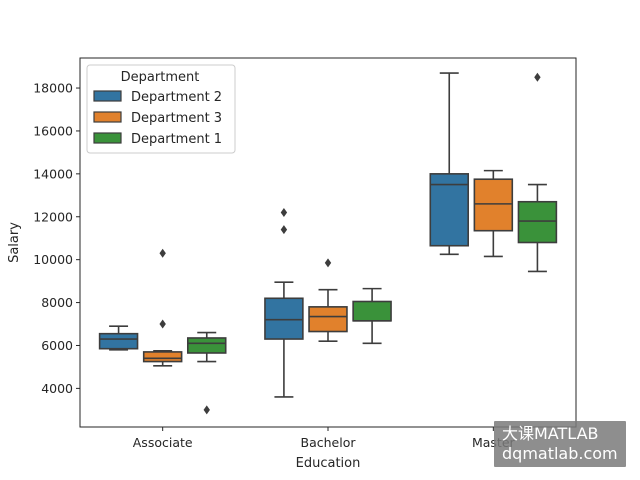  I want to click on box-department-3-master, so click(493, 213).